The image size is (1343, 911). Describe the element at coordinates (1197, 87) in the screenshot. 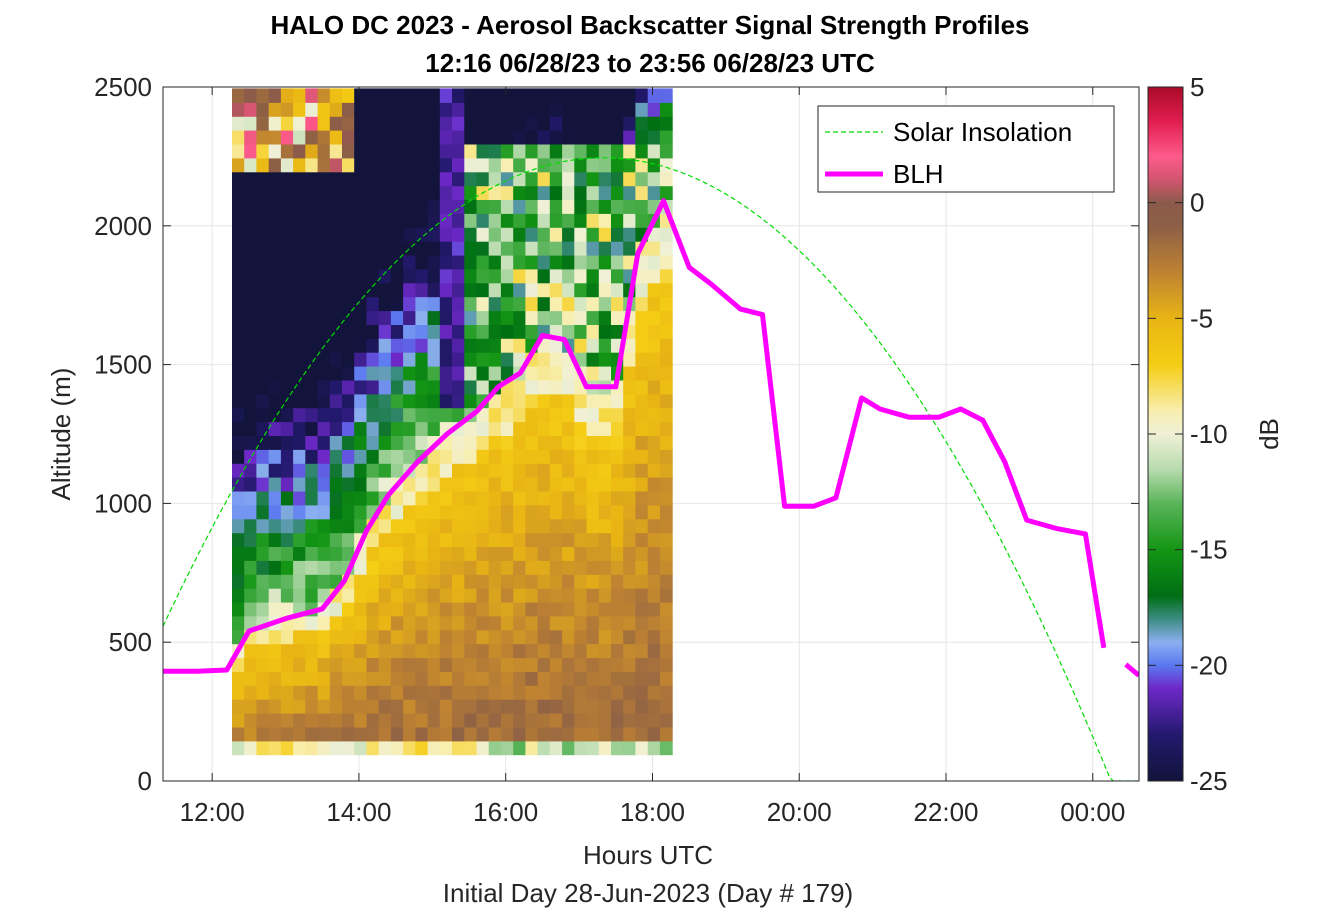

I see `colorbar-tick-label: 5` at that location.